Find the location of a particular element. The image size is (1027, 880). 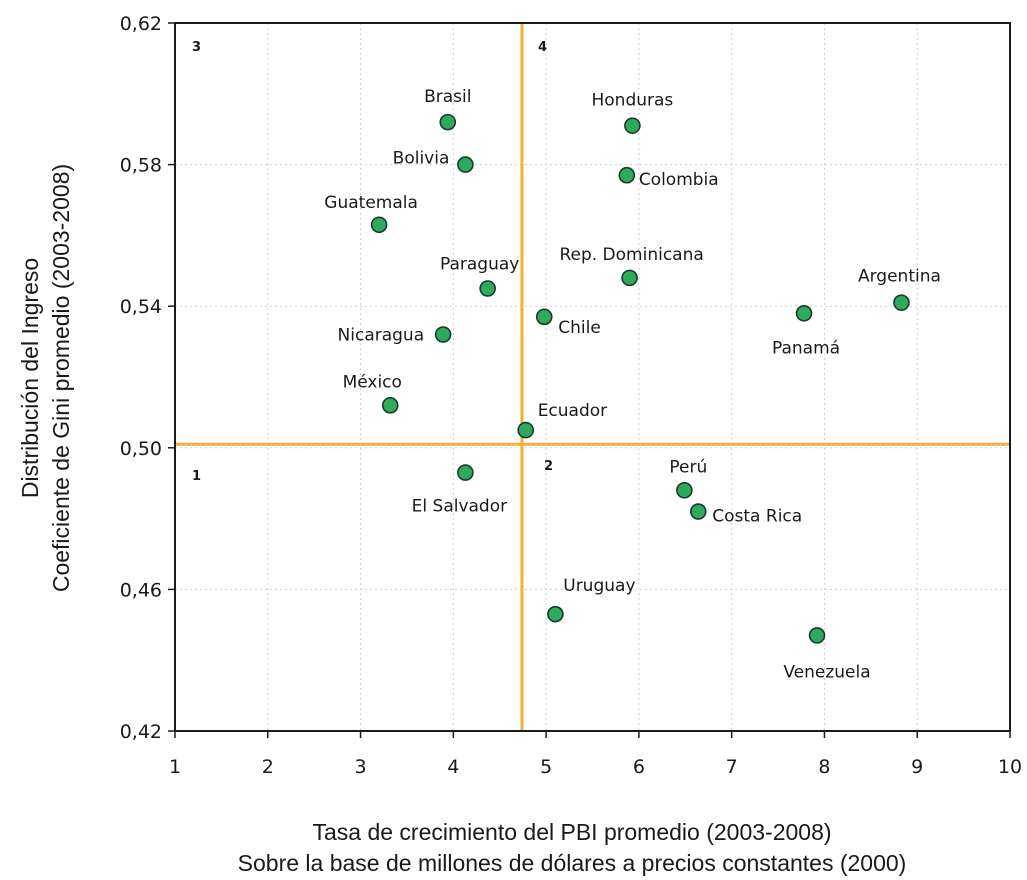

data-label: Bolivia is located at coordinates (421, 159).